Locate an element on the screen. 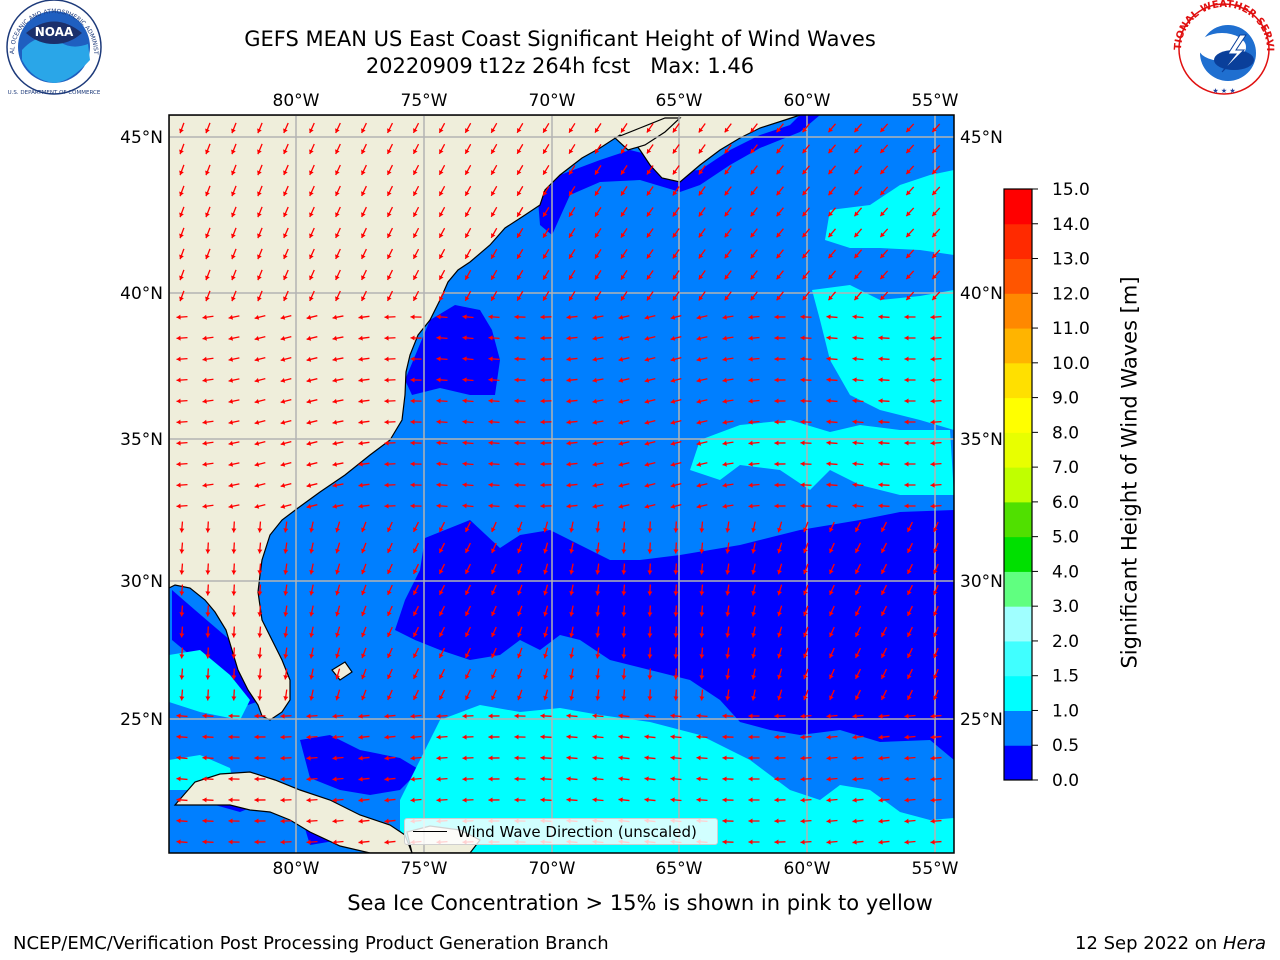  lon-label: 55°W is located at coordinates (935, 869).